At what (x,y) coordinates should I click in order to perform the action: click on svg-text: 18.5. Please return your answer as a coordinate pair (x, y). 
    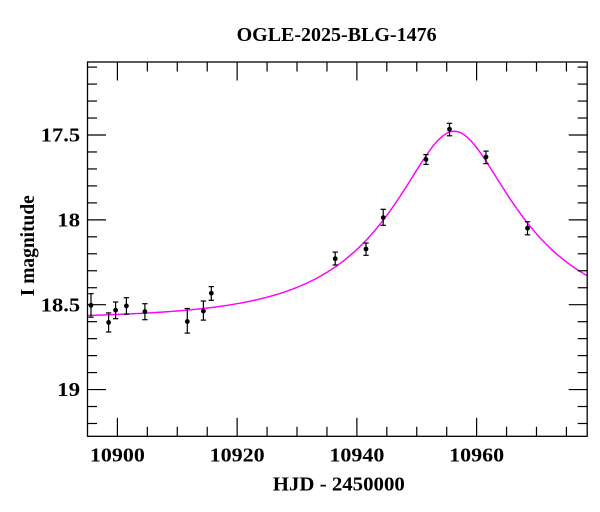
    Looking at the image, I should click on (61, 305).